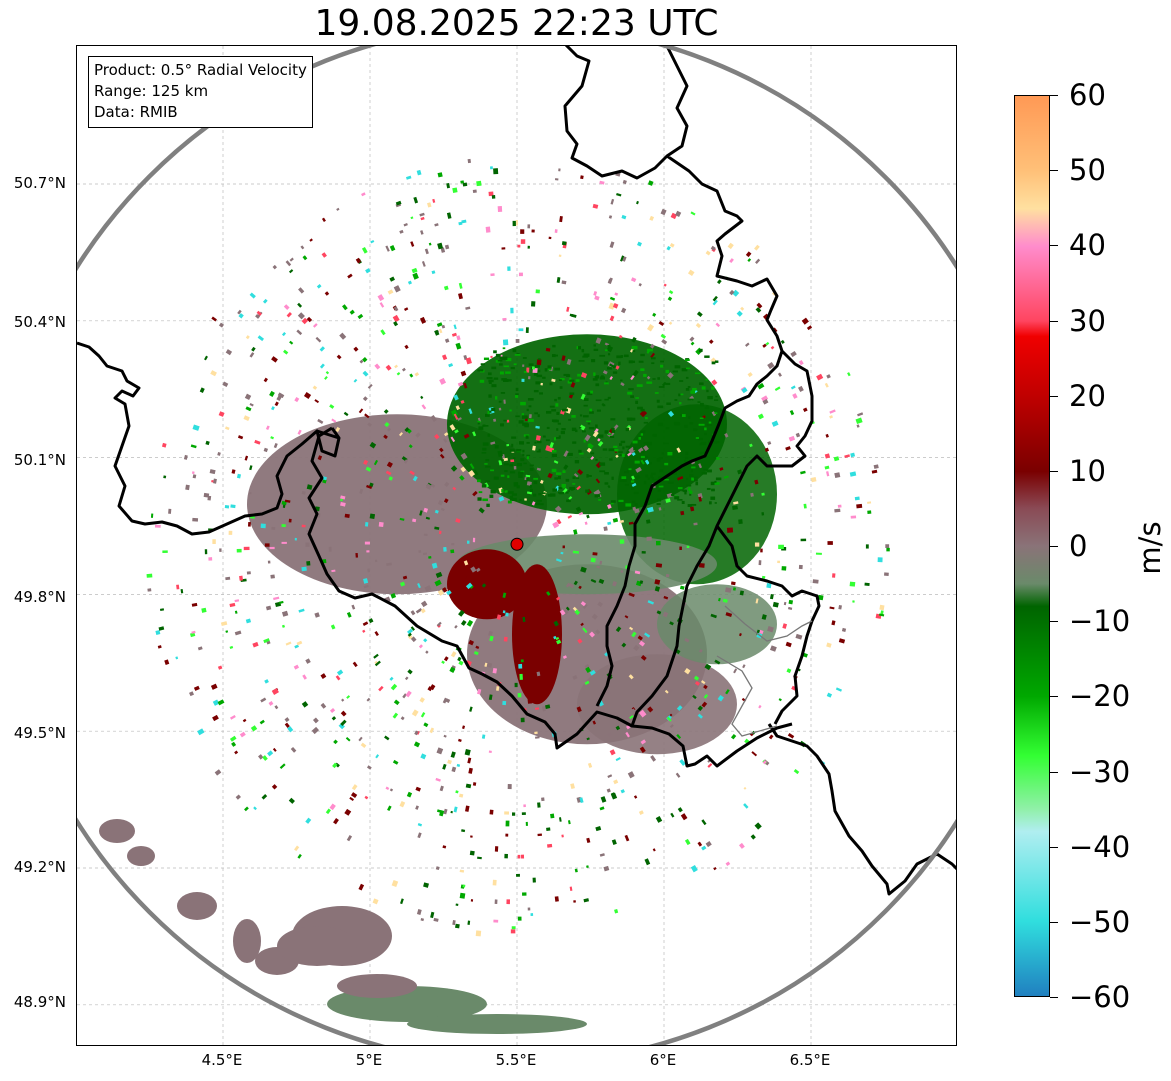 This screenshot has width=1171, height=1081. I want to click on x-tick-label: 5°E, so click(369, 1060).